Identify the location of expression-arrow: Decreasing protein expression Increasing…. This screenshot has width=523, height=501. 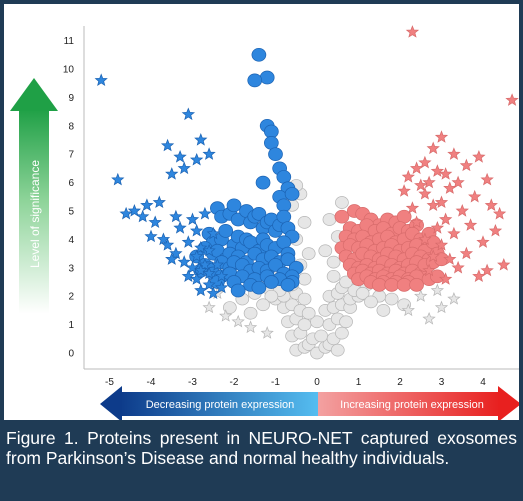
(309, 403).